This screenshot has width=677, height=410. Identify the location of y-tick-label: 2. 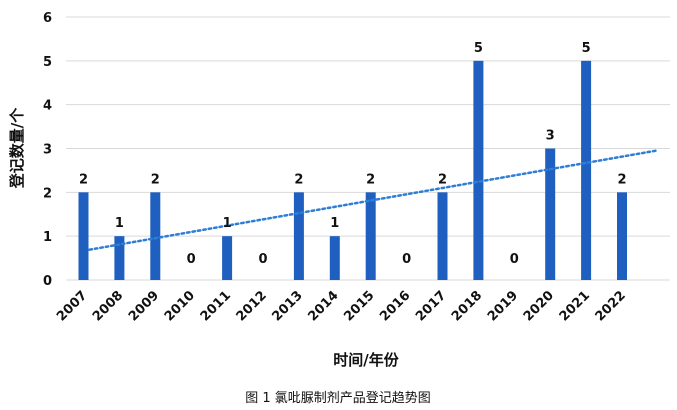
(47, 193).